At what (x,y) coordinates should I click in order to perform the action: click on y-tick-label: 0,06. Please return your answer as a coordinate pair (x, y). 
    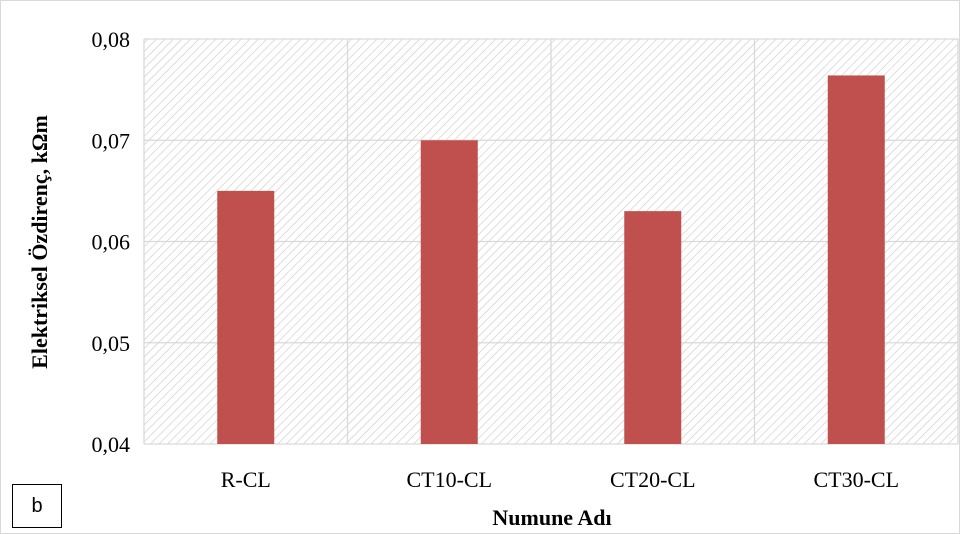
    Looking at the image, I should click on (111, 242).